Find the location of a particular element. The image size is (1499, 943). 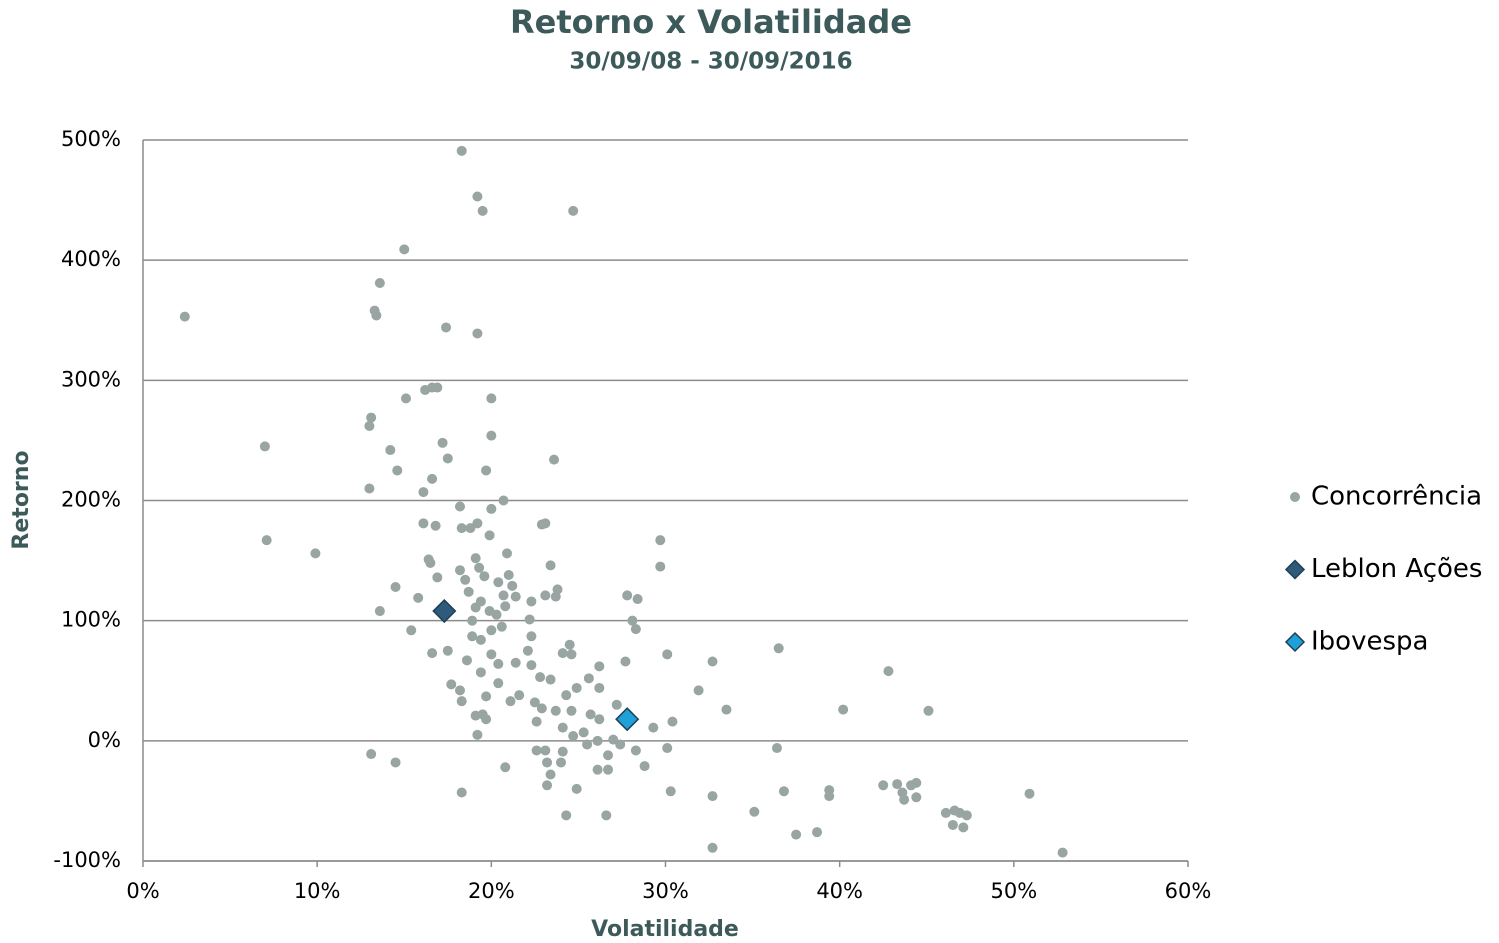

y-tick-label: 0% is located at coordinates (104, 740).